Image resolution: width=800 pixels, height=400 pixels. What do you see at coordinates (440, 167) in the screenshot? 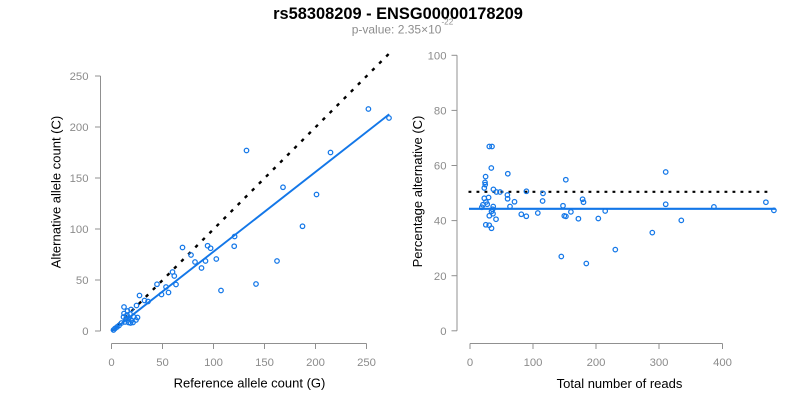
I see `svg-text: 60` at bounding box center [440, 167].